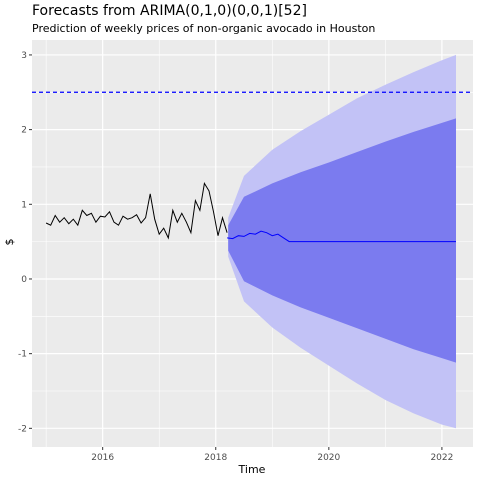  I want to click on y-axis-title: $, so click(9, 242).